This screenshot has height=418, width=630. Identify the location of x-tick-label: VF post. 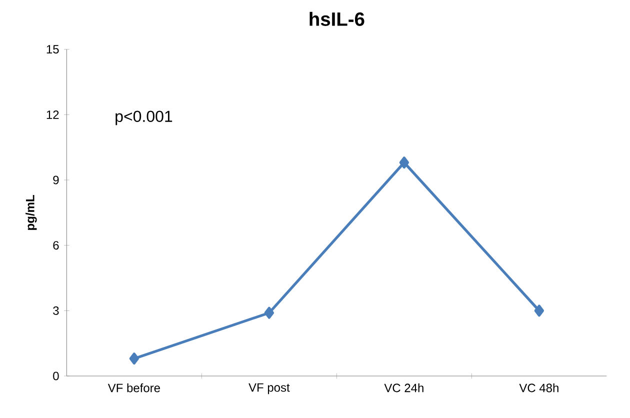
(269, 388).